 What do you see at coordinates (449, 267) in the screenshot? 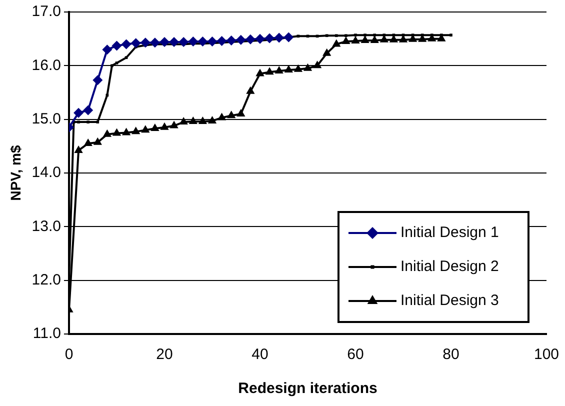
I see `legend-label: Initial Design 2` at bounding box center [449, 267].